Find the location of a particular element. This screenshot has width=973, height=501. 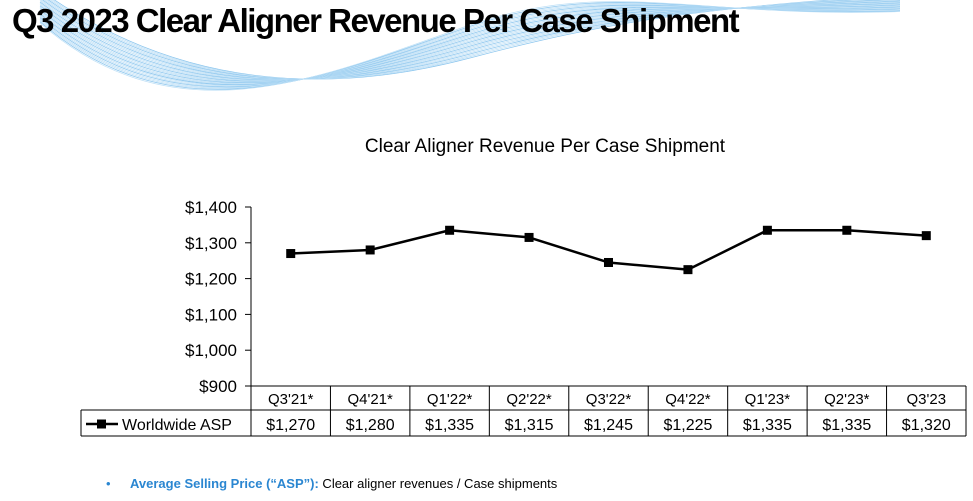

legend-series-name: Worldwide ASP is located at coordinates (177, 425).